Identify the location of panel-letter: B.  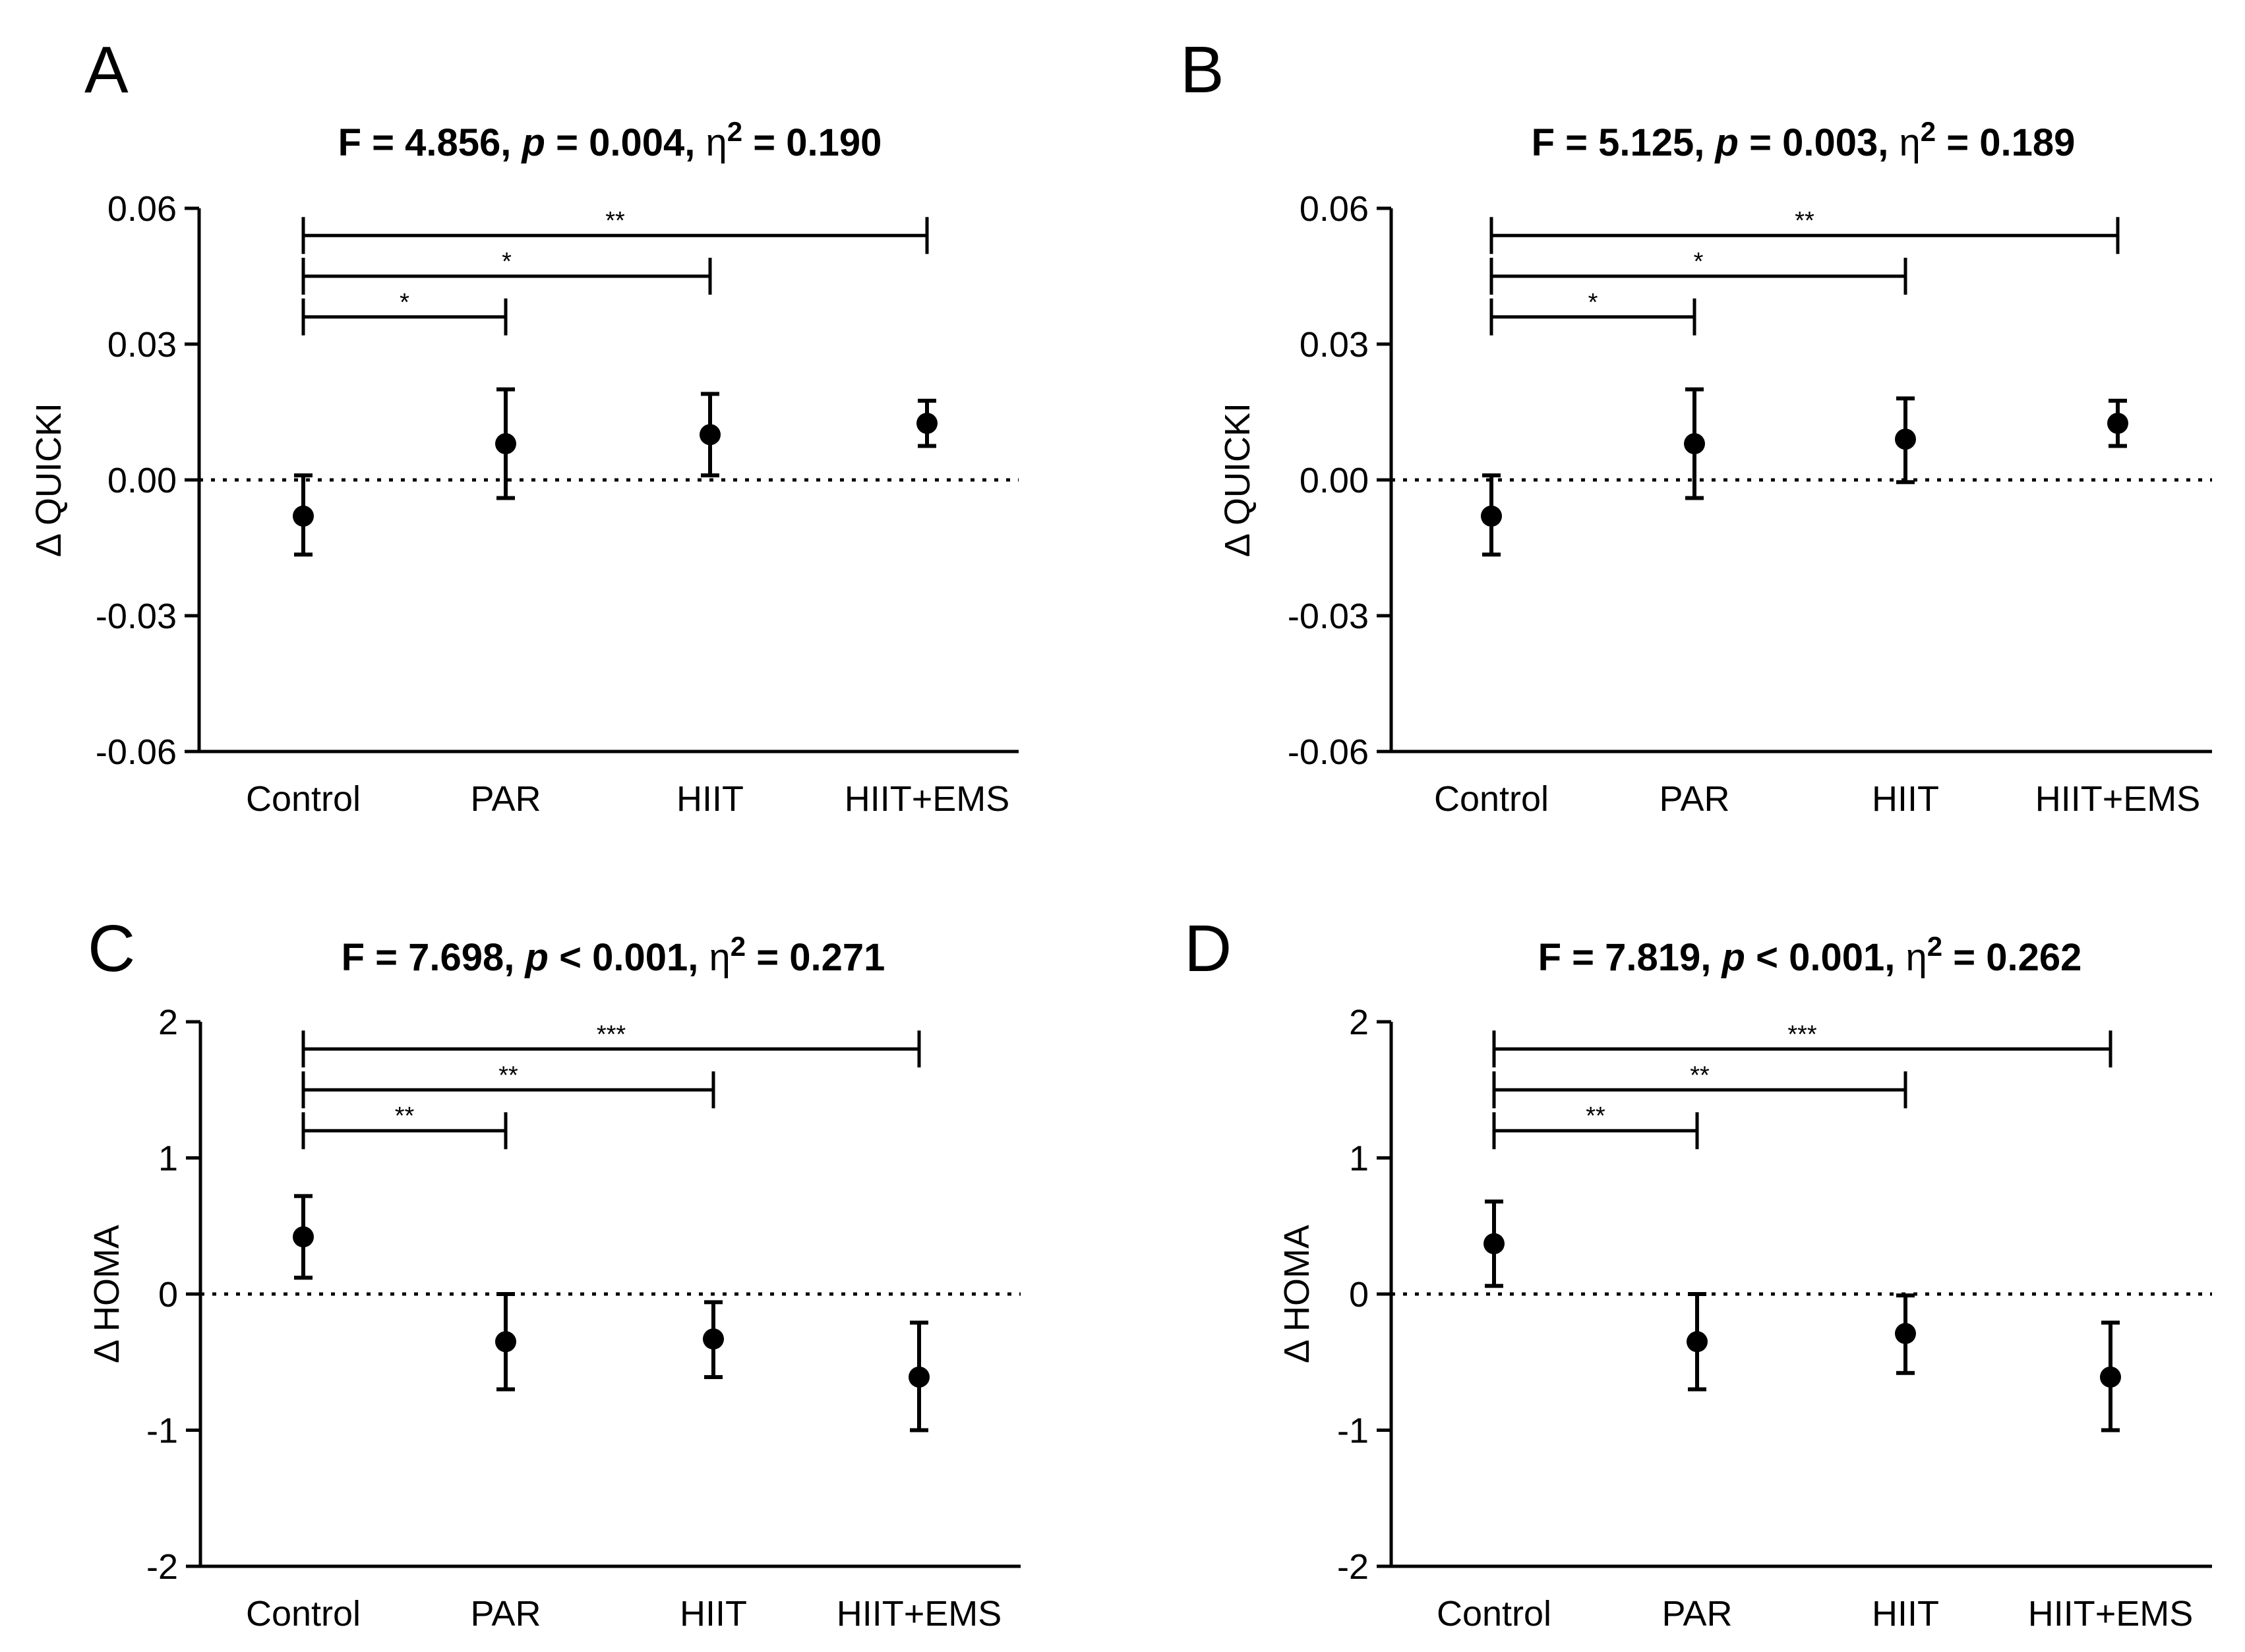
(1202, 70).